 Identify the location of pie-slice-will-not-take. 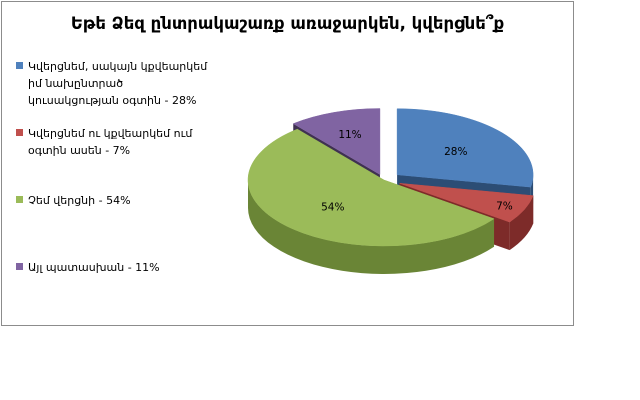
(371, 201).